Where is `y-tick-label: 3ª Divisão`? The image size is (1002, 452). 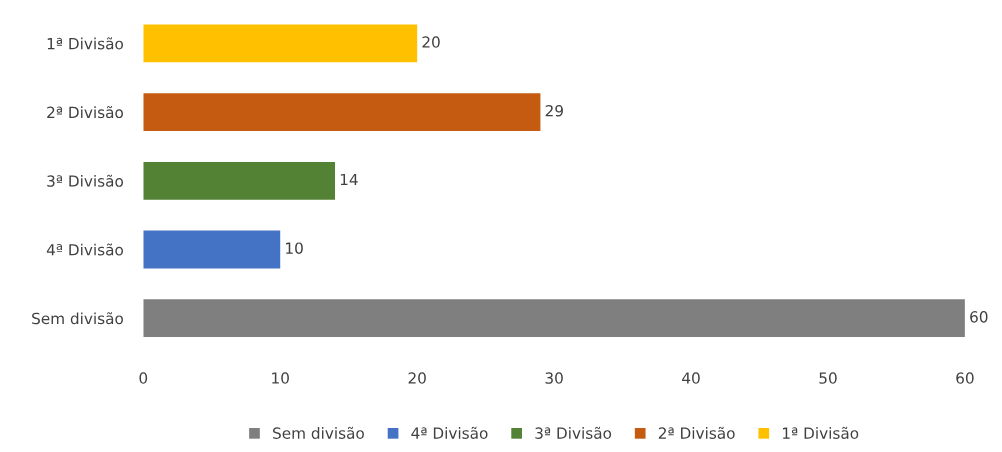
y-tick-label: 3ª Divisão is located at coordinates (85, 180).